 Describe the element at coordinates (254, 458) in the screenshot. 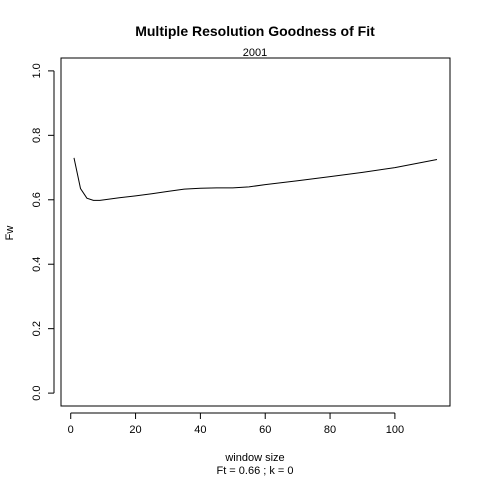

I see `x-axis-label: window size` at that location.